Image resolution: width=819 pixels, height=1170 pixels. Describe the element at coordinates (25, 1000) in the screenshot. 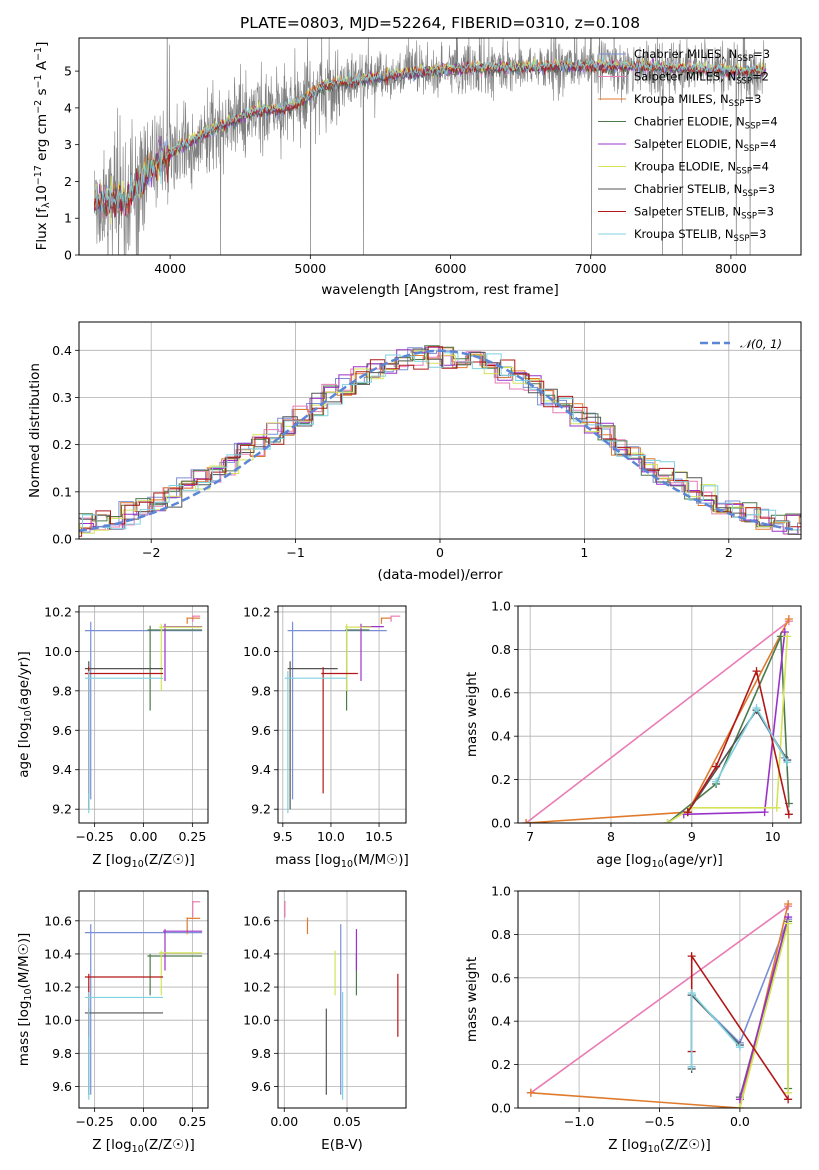

I see `y-axis-label: mass [log10(M/M☉)]` at that location.